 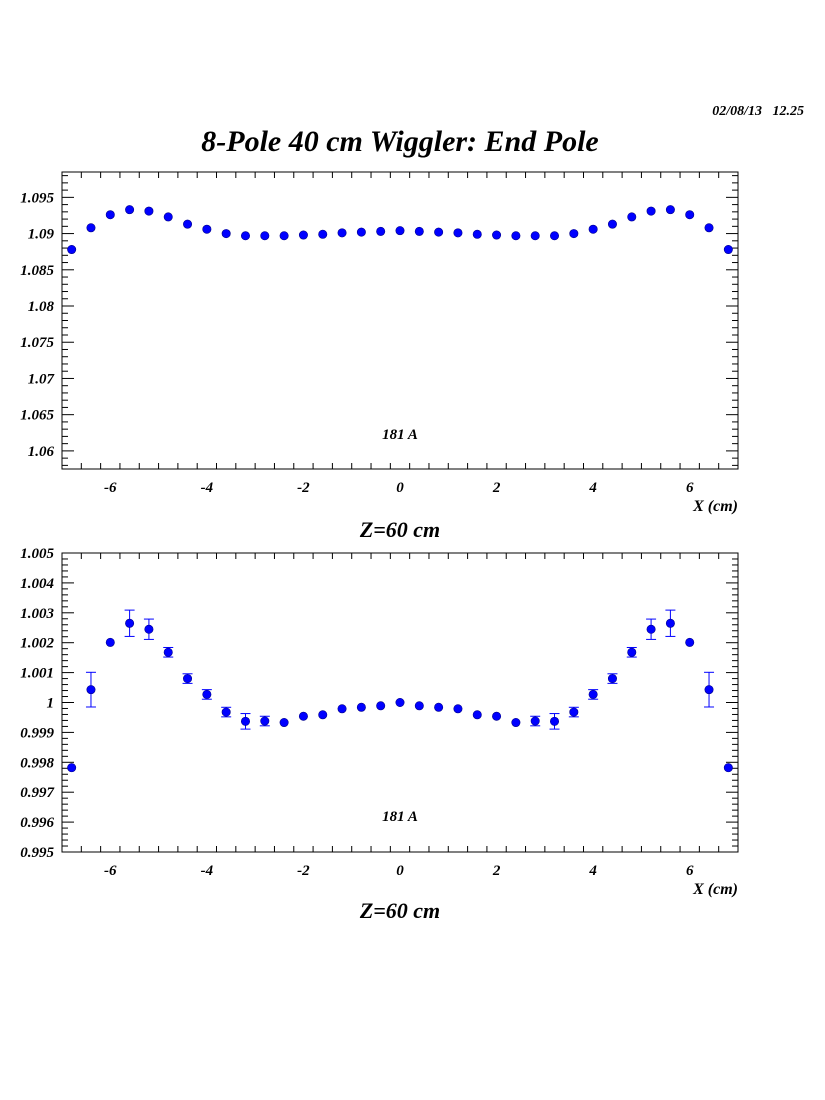 I want to click on y-tick-label: 1.003, so click(x=37, y=614).